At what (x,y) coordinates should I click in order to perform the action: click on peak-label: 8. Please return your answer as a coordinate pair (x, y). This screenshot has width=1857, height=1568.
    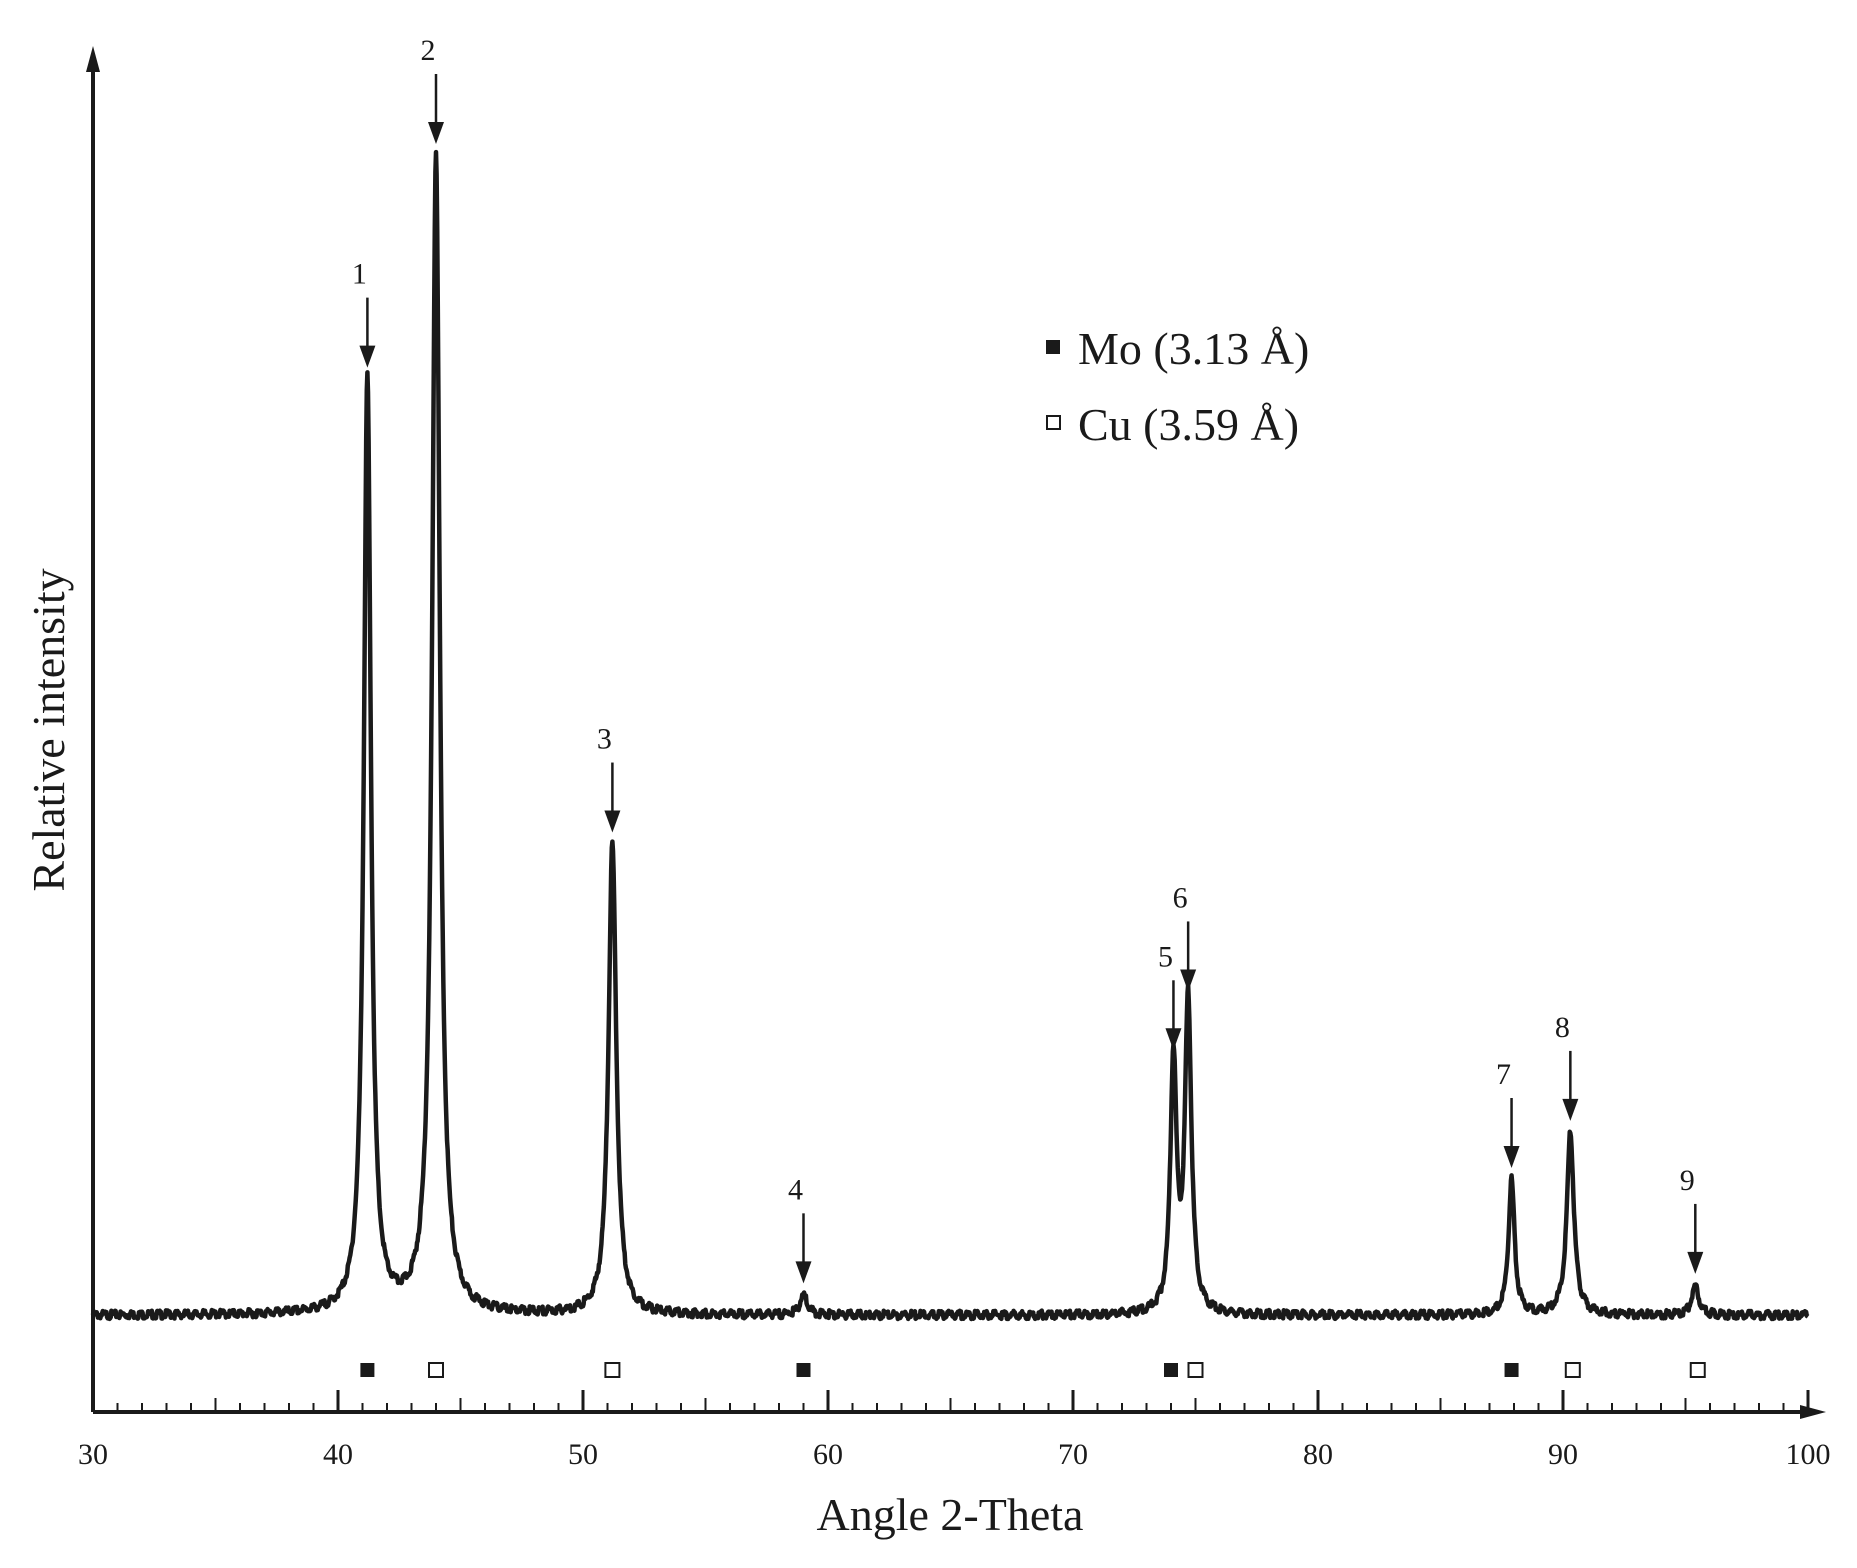
    Looking at the image, I should click on (1562, 1027).